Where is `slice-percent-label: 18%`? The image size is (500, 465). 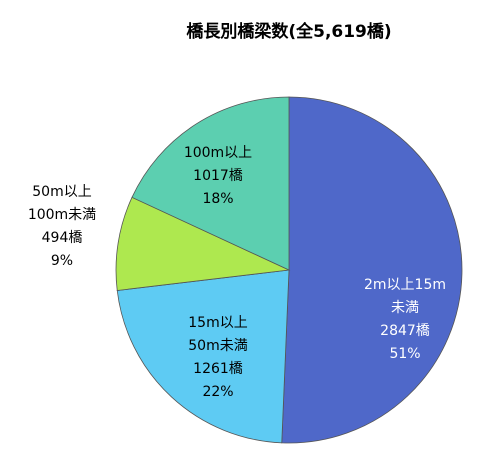 slice-percent-label: 18% is located at coordinates (217, 199).